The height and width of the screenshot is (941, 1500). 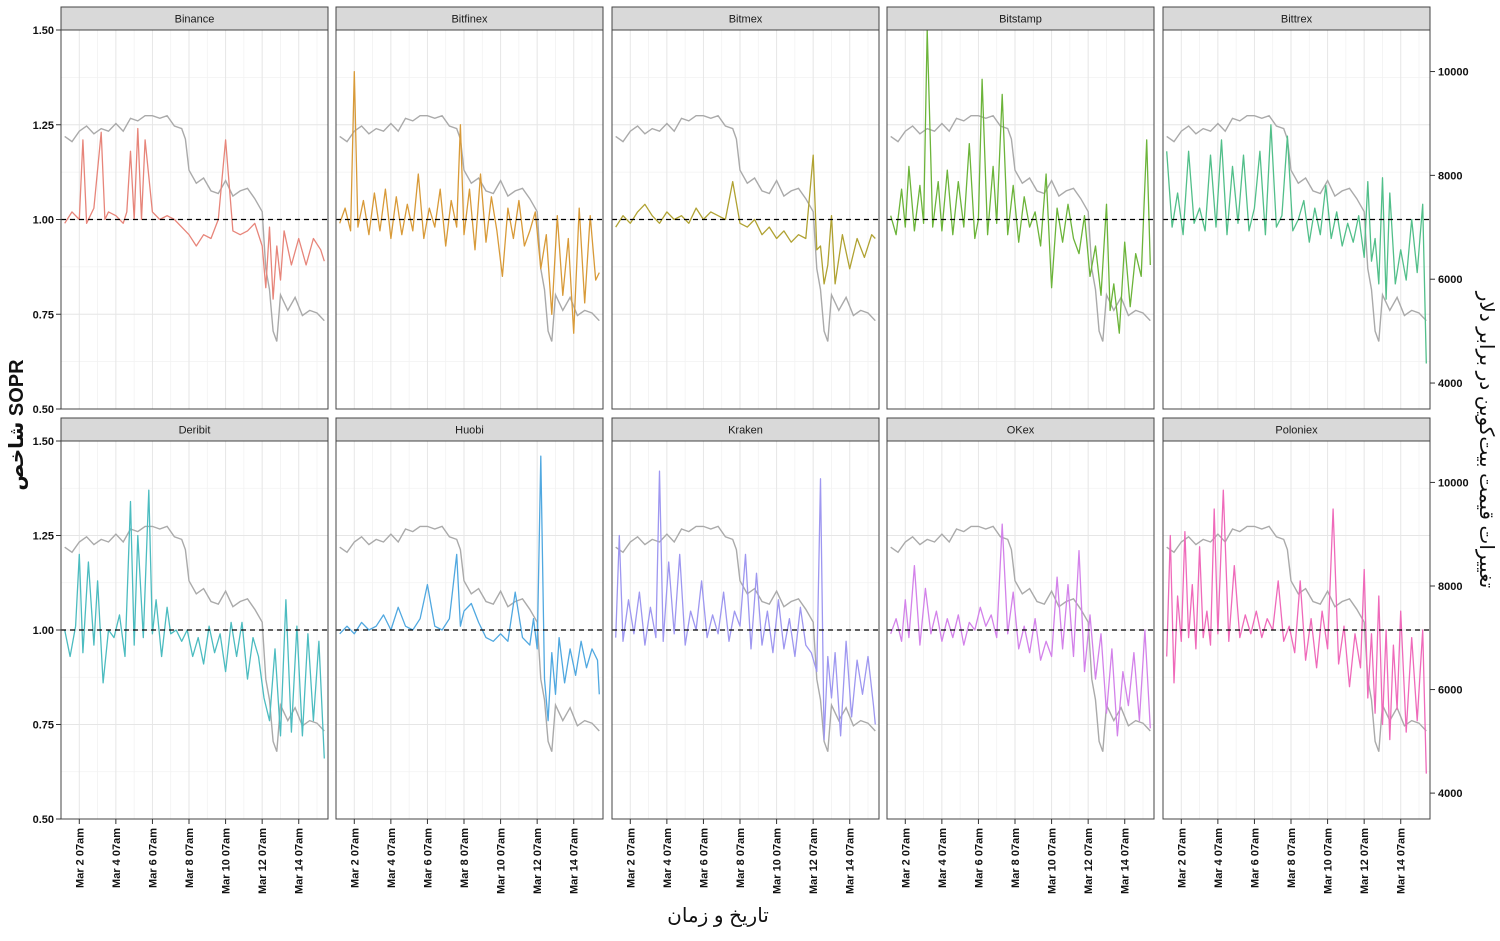 I want to click on panel-poloniex: Poloniex, so click(x=1296, y=618).